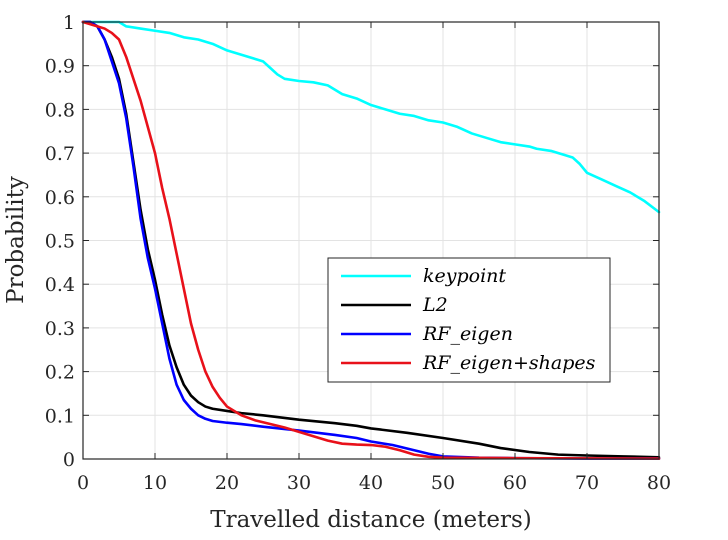 The height and width of the screenshot is (540, 728). I want to click on legend: keypoint L2 RF_eigen RF_eigen+shapes, so click(469, 320).